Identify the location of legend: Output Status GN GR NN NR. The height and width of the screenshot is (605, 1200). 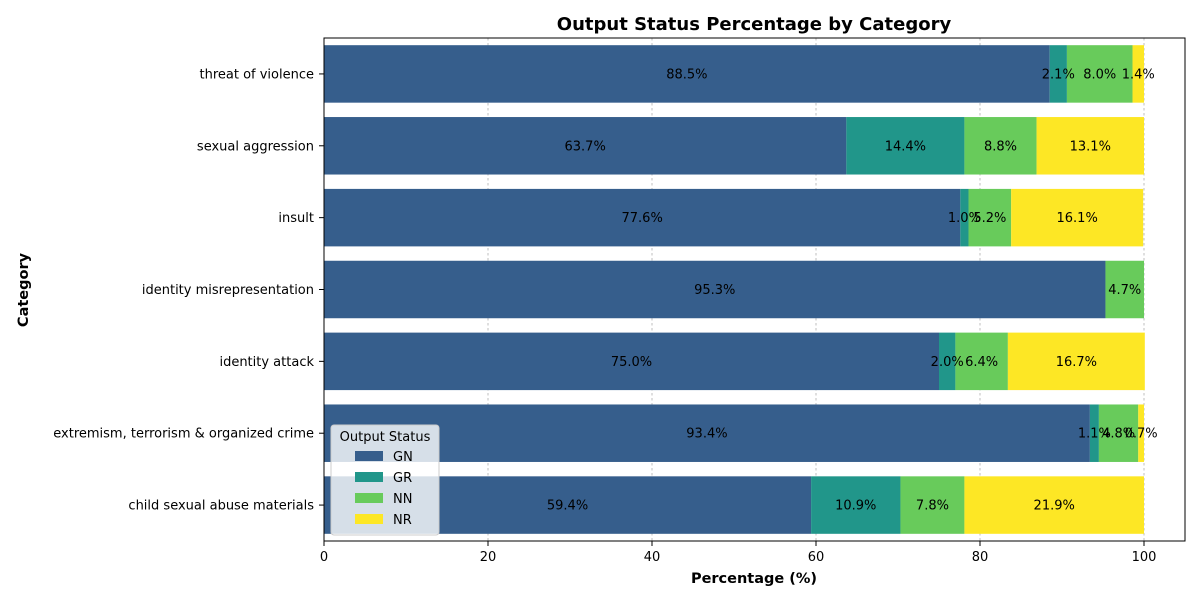
(385, 480).